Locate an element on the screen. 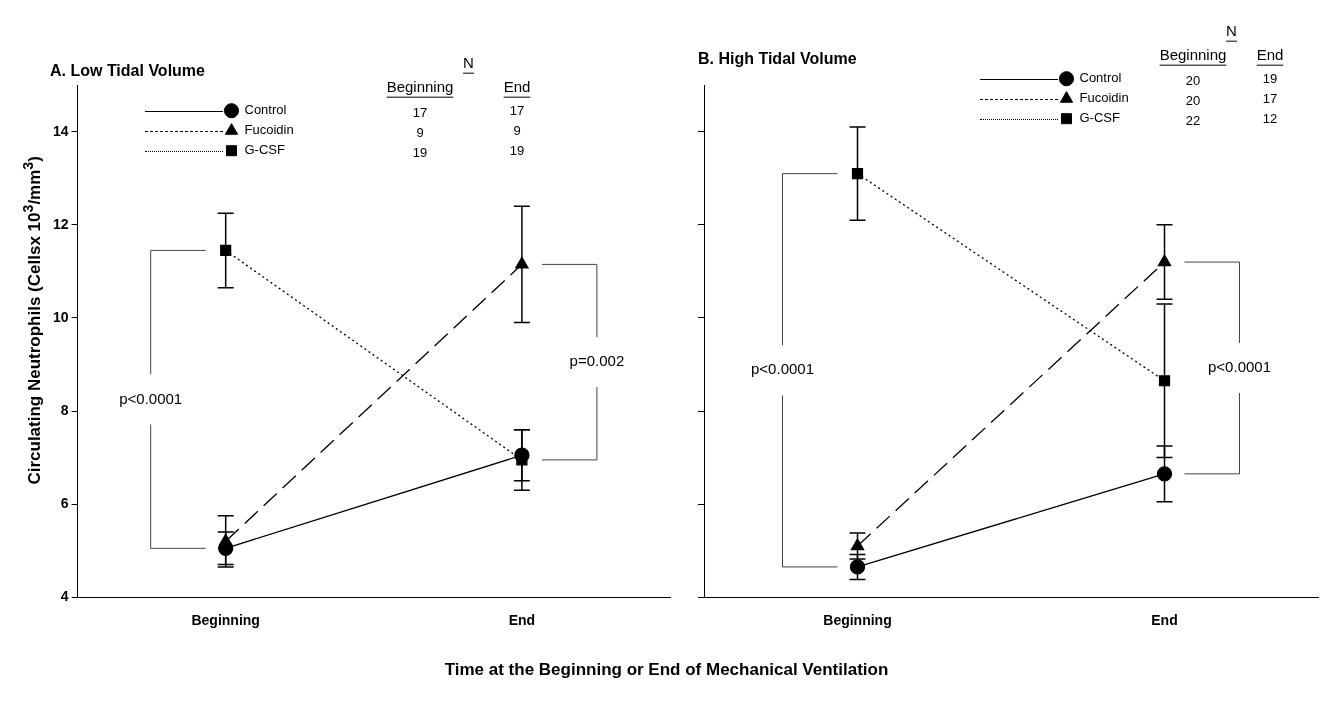  text: End is located at coordinates (1270, 55).